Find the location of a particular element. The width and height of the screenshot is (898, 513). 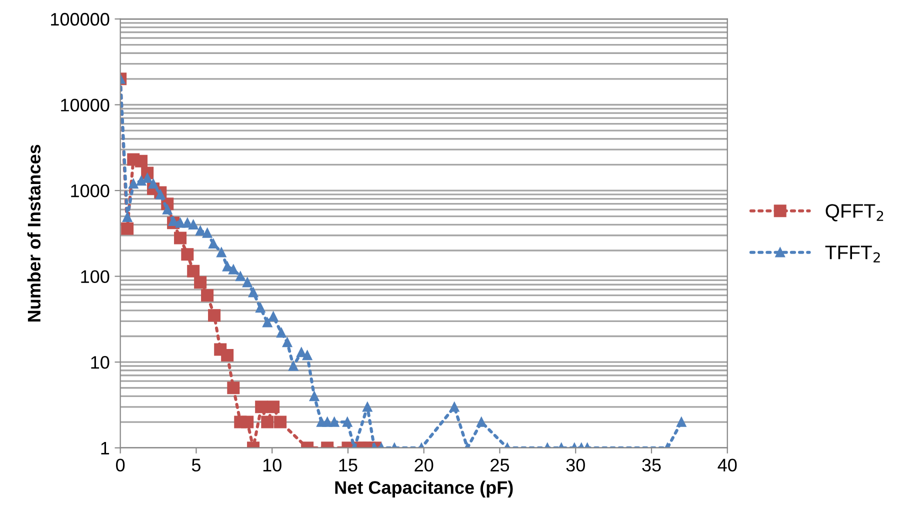

legend-label: TFFT$_{2}$ is located at coordinates (852, 254).